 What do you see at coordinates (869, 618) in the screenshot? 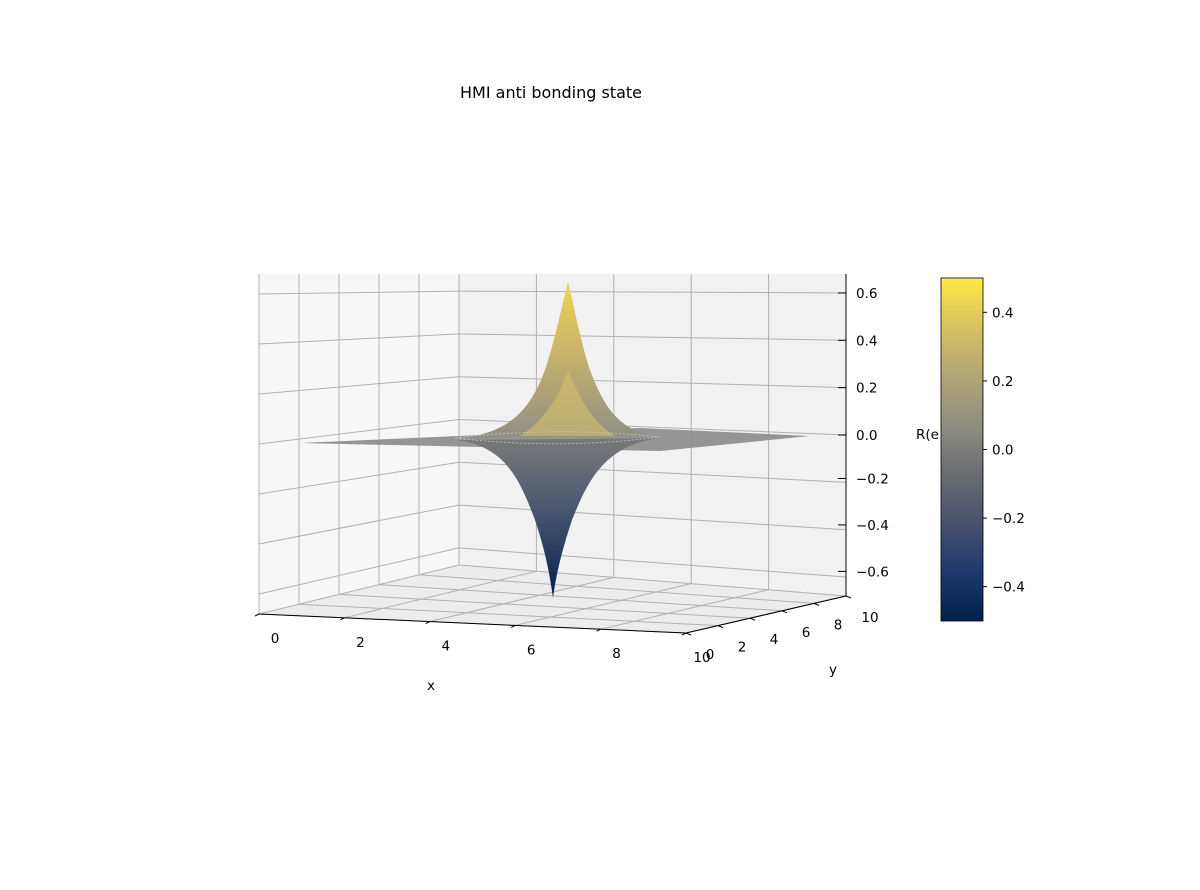
I see `y-tick-label: 10` at bounding box center [869, 618].